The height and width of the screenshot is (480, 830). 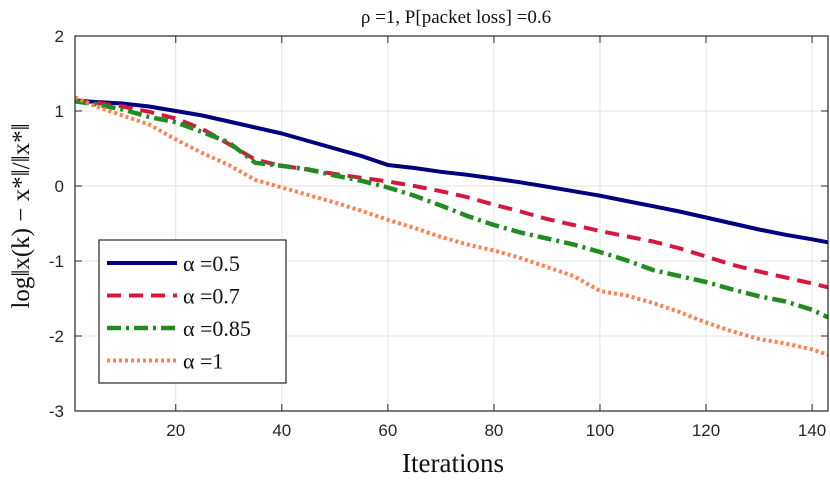 I want to click on y-tick-label: -1, so click(x=56, y=261).